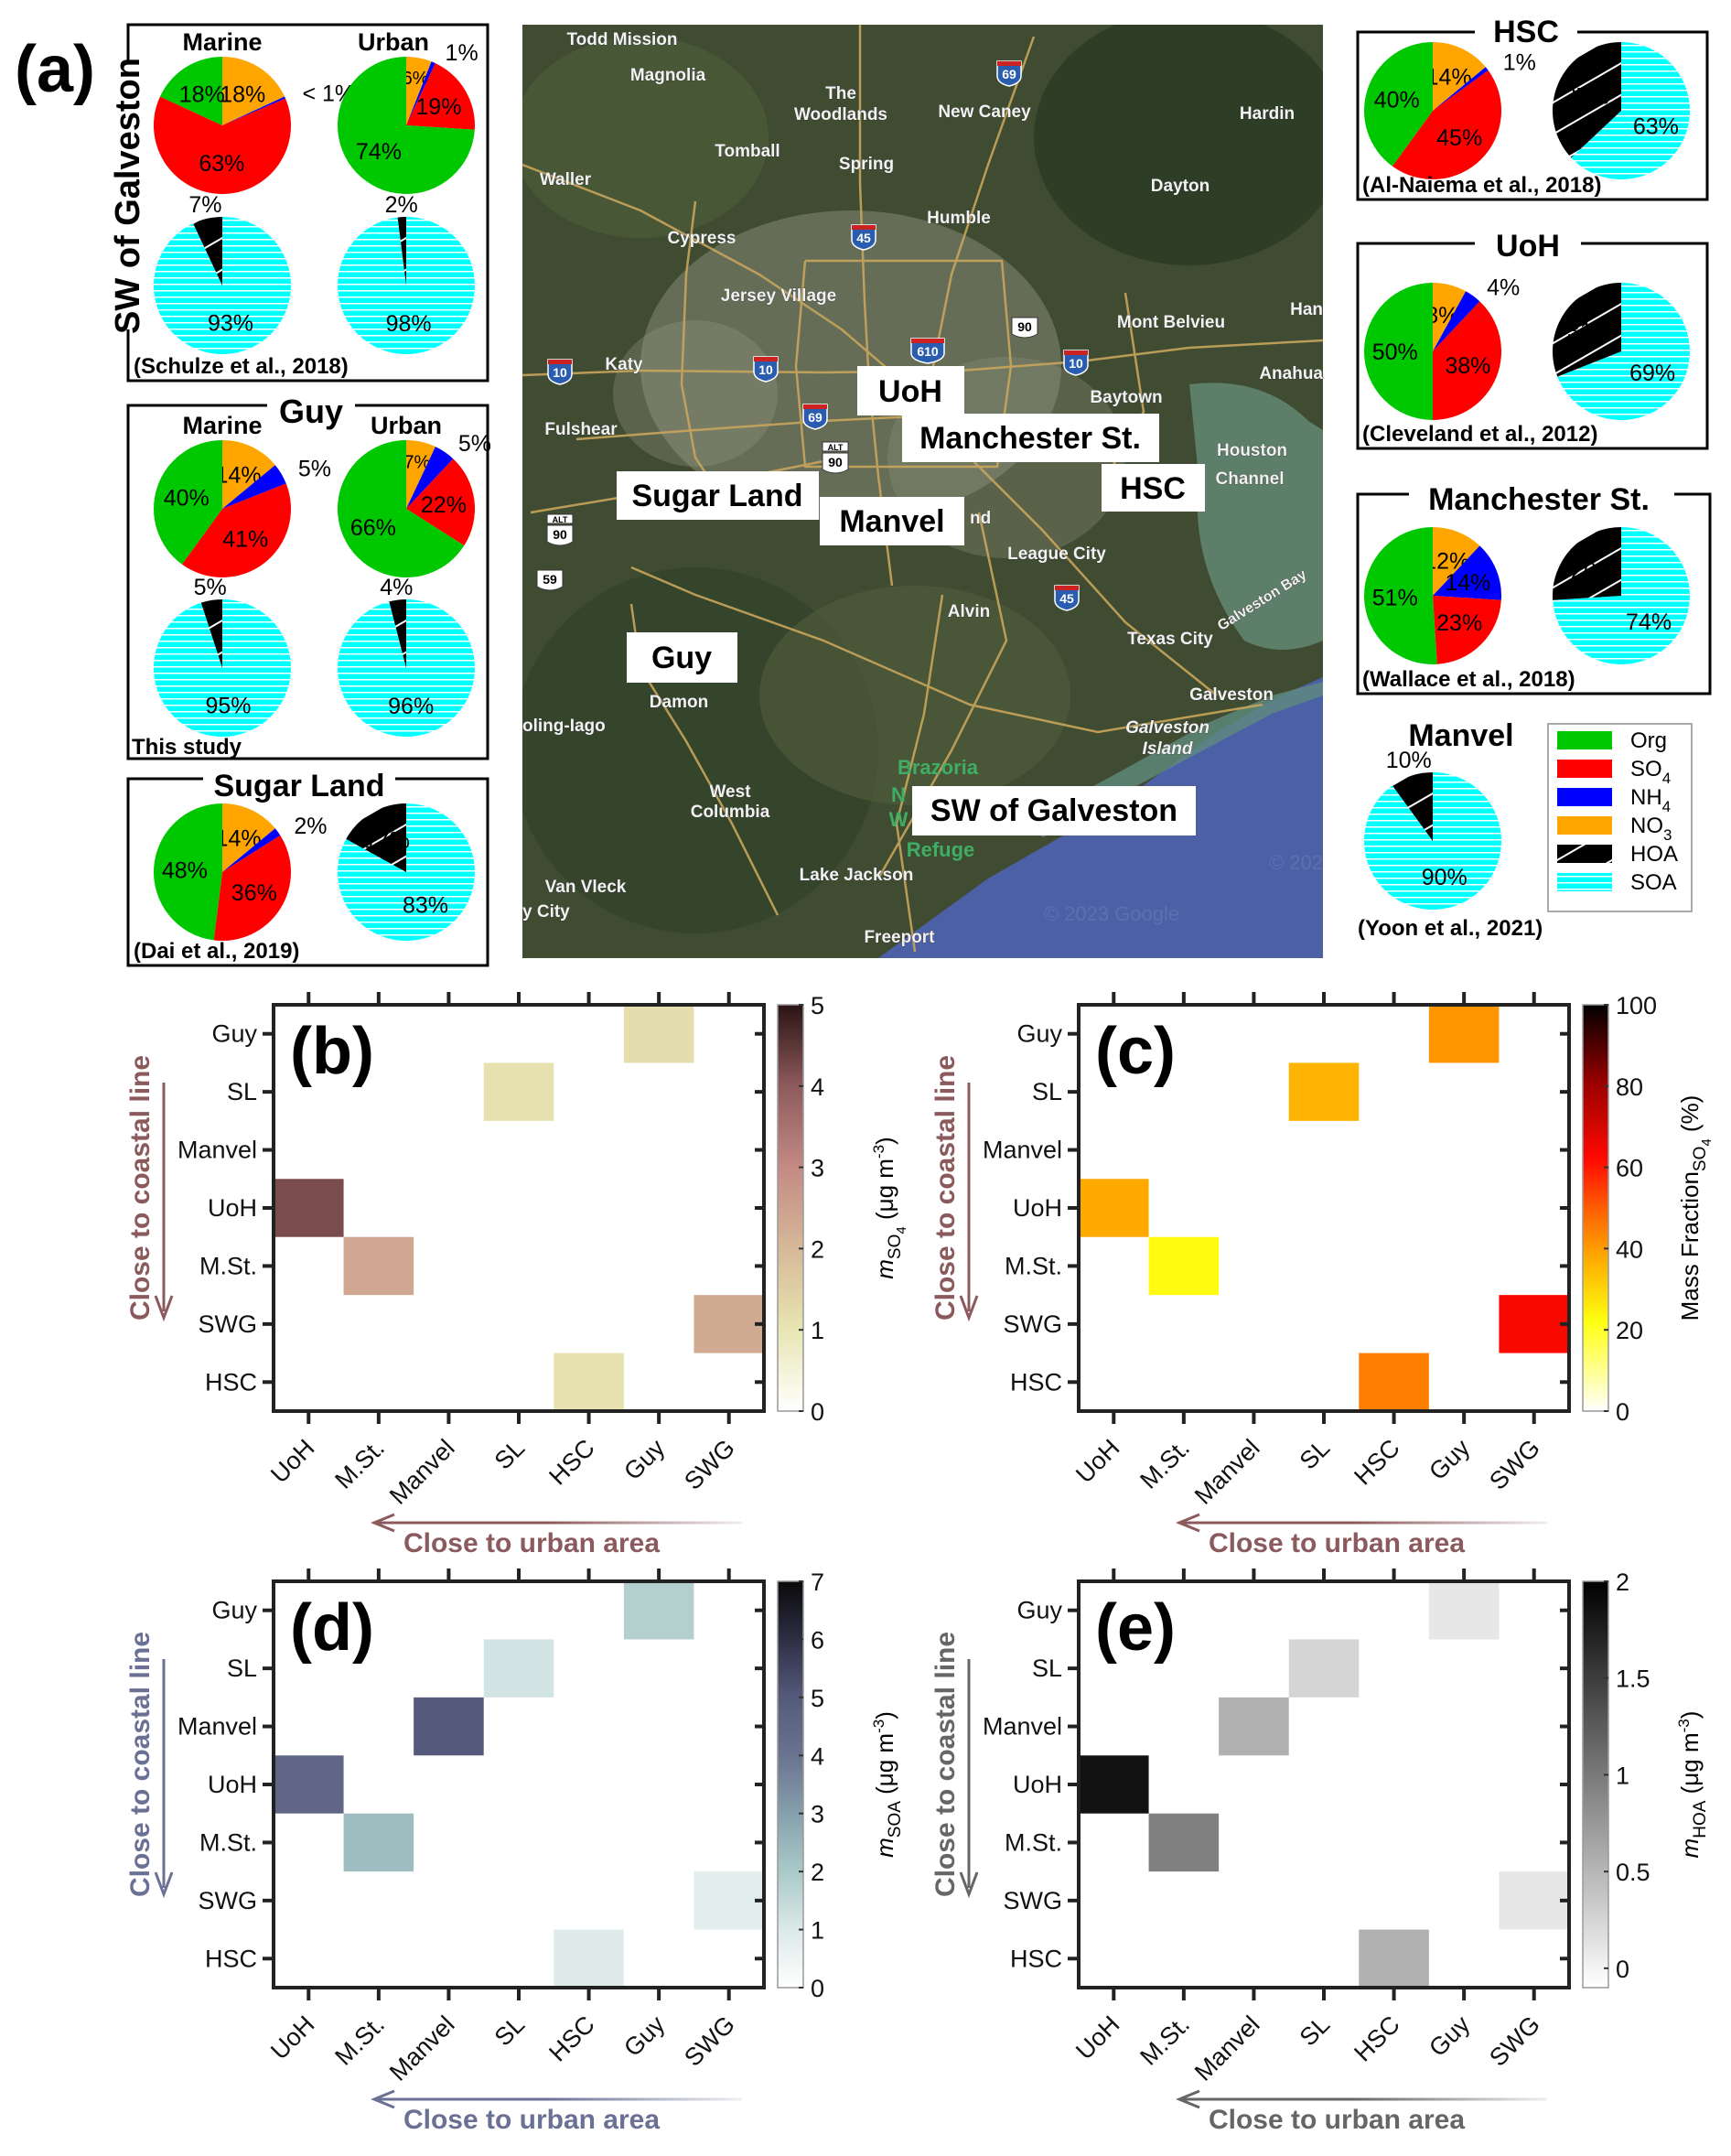  I want to click on pie-slice-org, so click(1400, 595).